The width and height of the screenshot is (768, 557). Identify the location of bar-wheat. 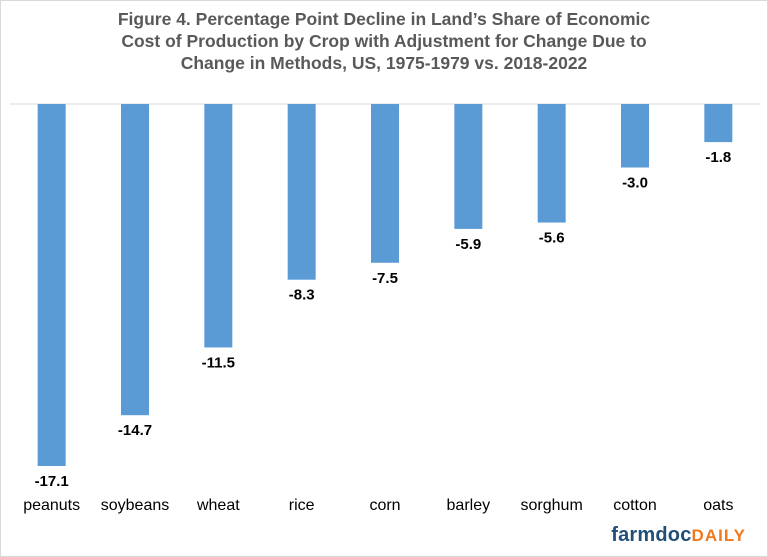
(218, 226).